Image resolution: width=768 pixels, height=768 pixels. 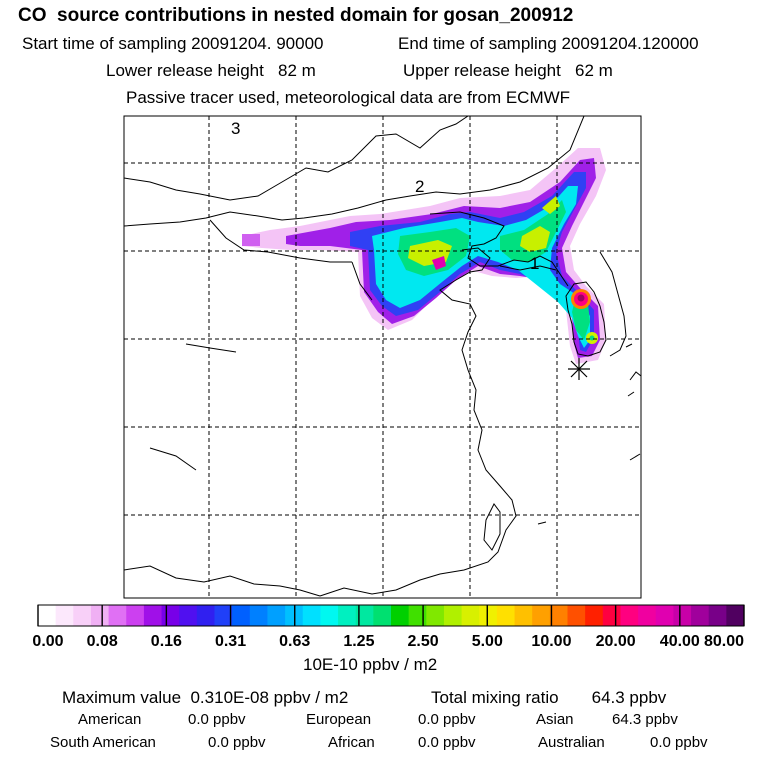 I want to click on african-value: 0.0 ppbv, so click(x=447, y=742).